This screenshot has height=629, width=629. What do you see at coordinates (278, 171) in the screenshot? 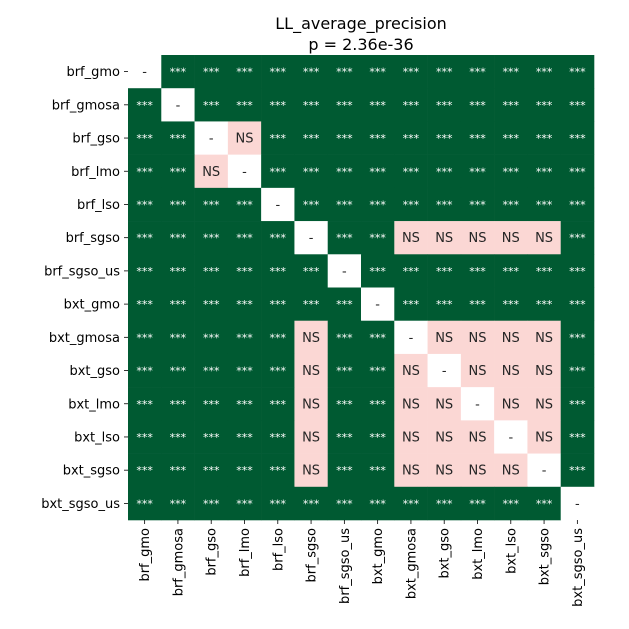
I see `cell-label-brf_lmo-brf_lso: ***` at bounding box center [278, 171].